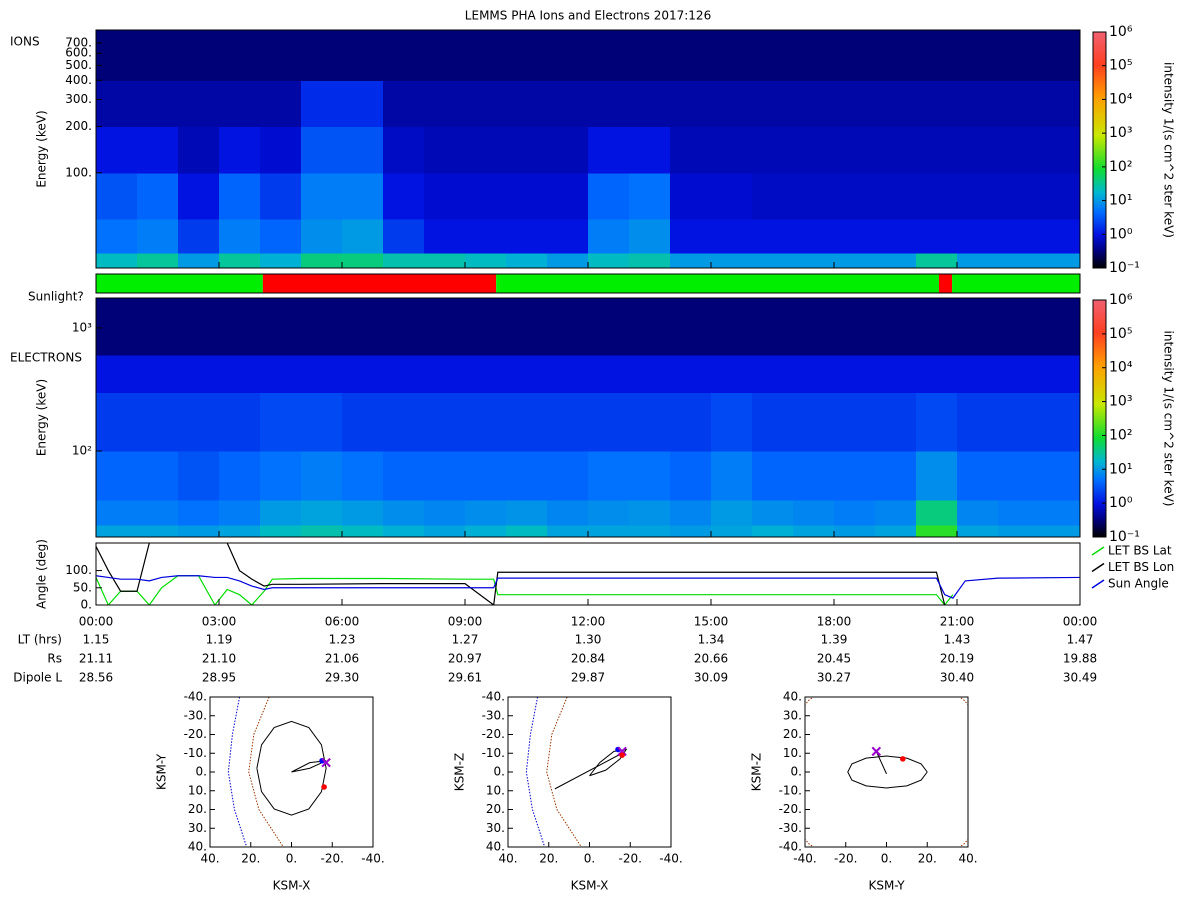  I want to click on x-tick-label: 09:00, so click(465, 622).